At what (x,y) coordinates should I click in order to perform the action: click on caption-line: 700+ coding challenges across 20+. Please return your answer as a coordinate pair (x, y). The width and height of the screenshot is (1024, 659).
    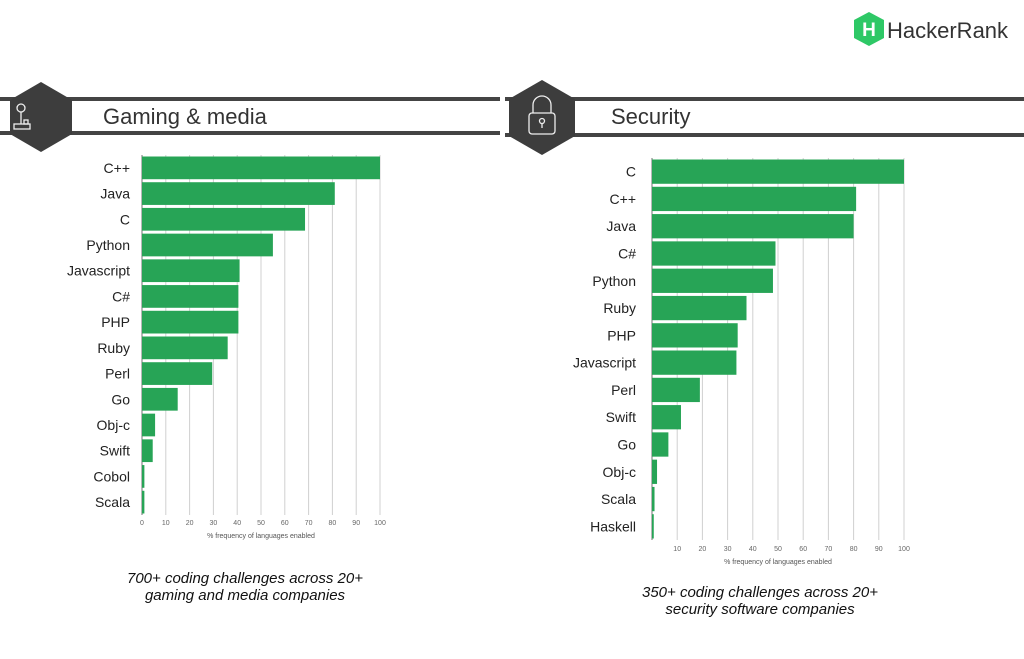
    Looking at the image, I should click on (244, 578).